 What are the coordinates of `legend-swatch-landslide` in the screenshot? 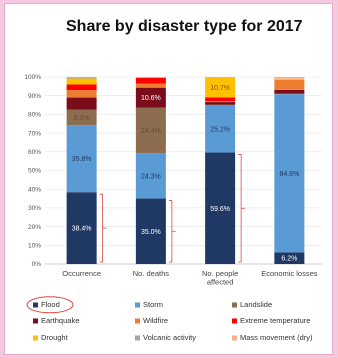 It's located at (234, 305).